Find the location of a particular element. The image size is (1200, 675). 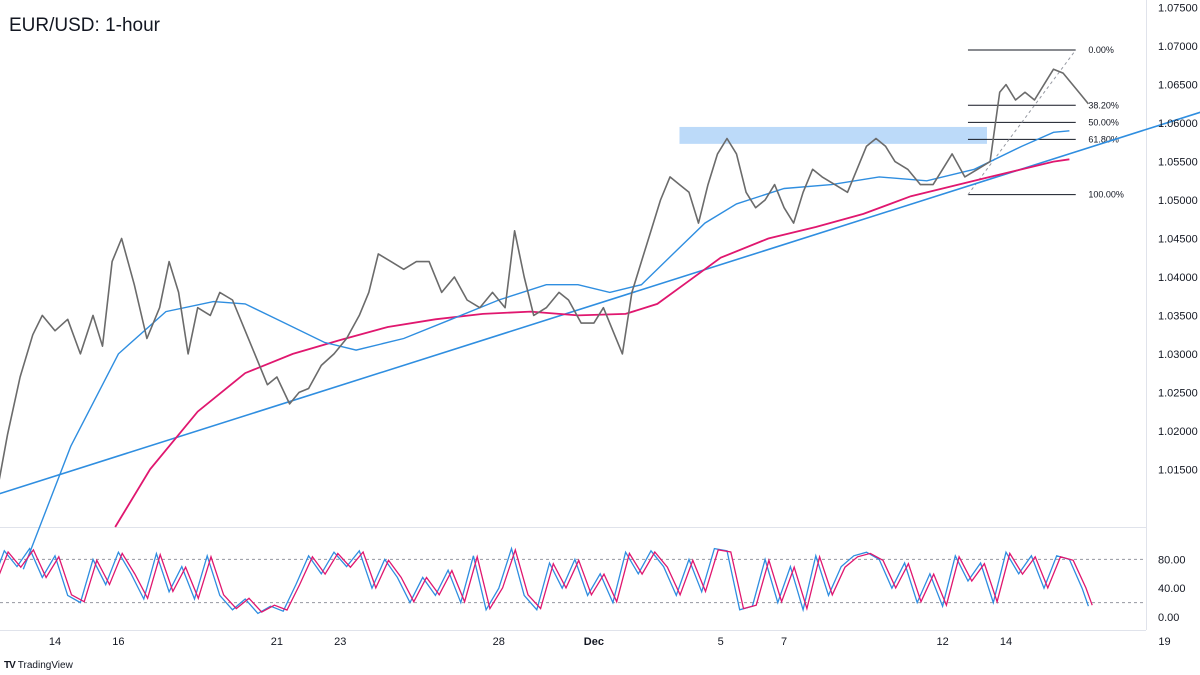

stochastic-axis: 80.00 40.00 0.00 is located at coordinates (1172, 589).